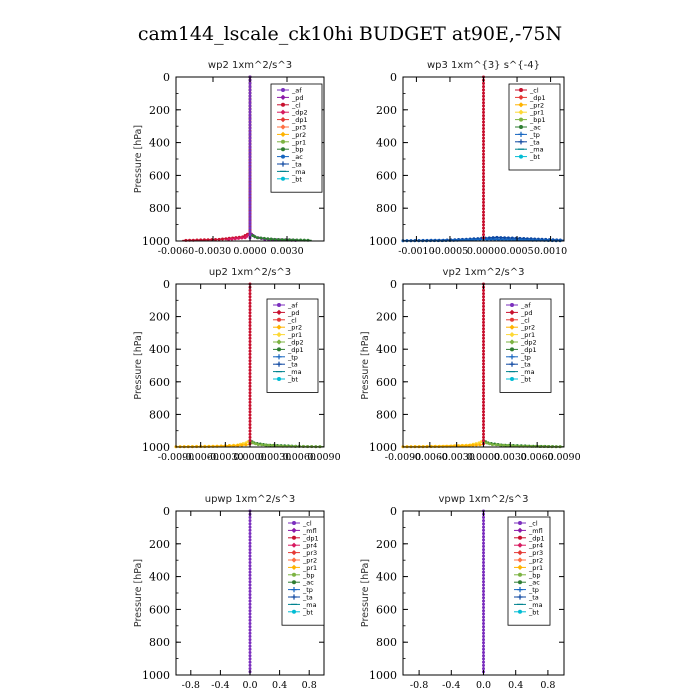 The image size is (700, 700). I want to click on y-tick-label: 1000, so click(156, 241).